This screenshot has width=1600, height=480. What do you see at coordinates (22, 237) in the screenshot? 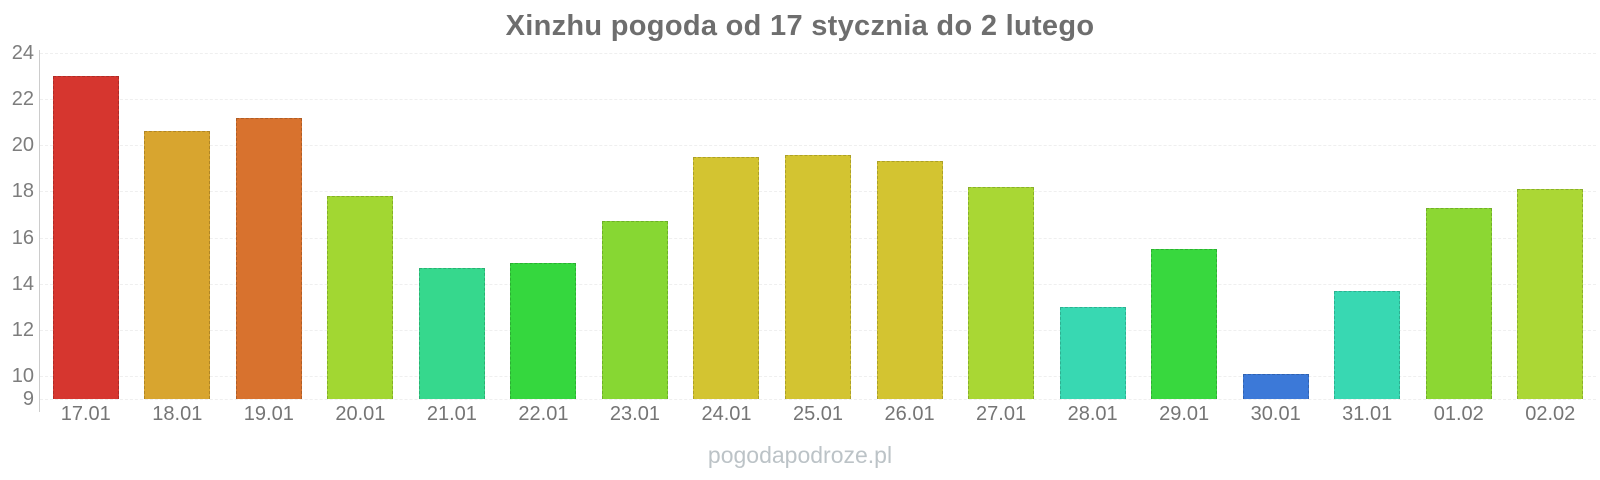
I see `y-axis-tick-label: 16` at bounding box center [22, 237].